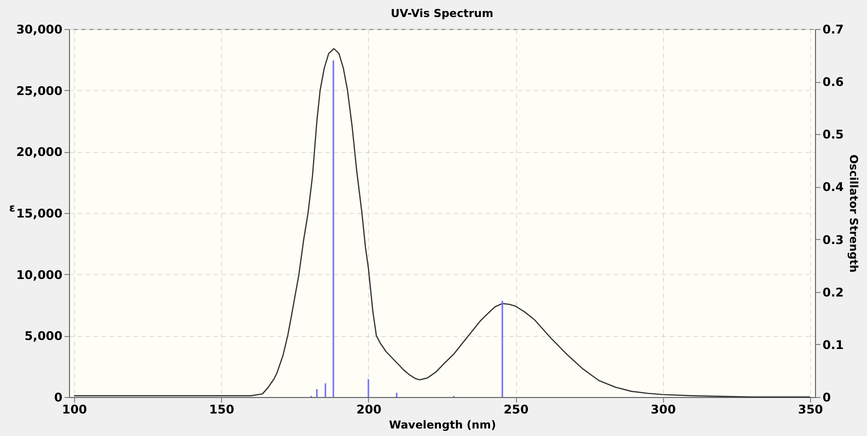 Image resolution: width=867 pixels, height=436 pixels. Describe the element at coordinates (853, 213) in the screenshot. I see `y2-axis-title: Oscillator Strength` at that location.